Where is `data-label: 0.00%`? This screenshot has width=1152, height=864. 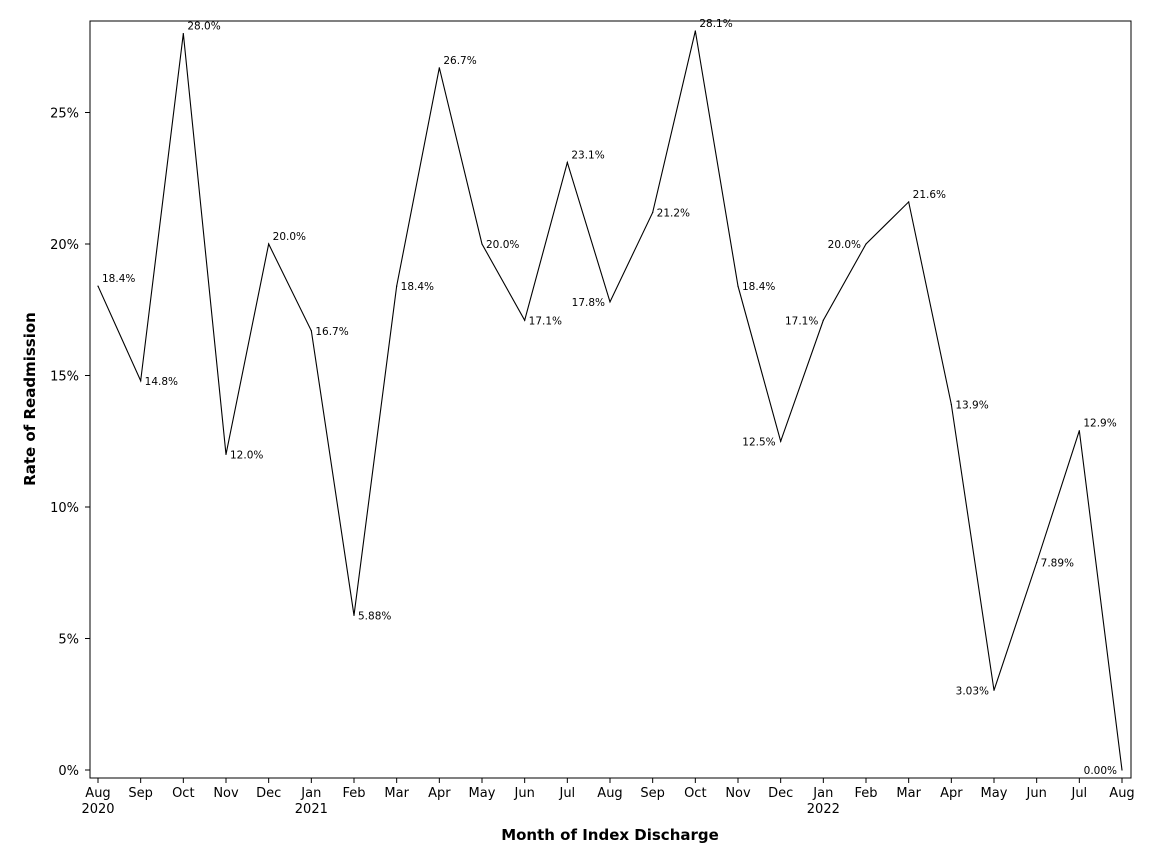 data-label: 0.00% is located at coordinates (1100, 771).